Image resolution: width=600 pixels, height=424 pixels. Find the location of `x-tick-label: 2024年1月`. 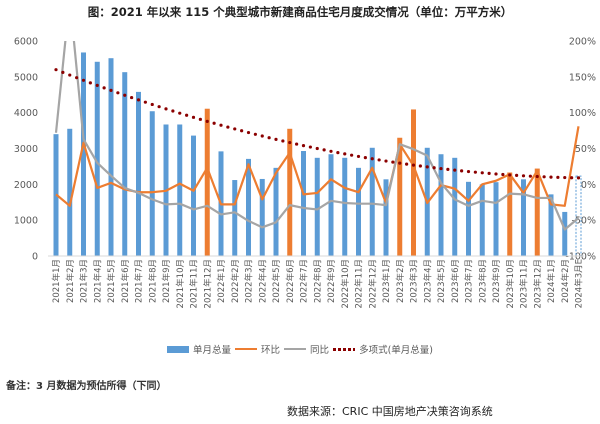

x-tick-label: 2024年1月 is located at coordinates (551, 281).